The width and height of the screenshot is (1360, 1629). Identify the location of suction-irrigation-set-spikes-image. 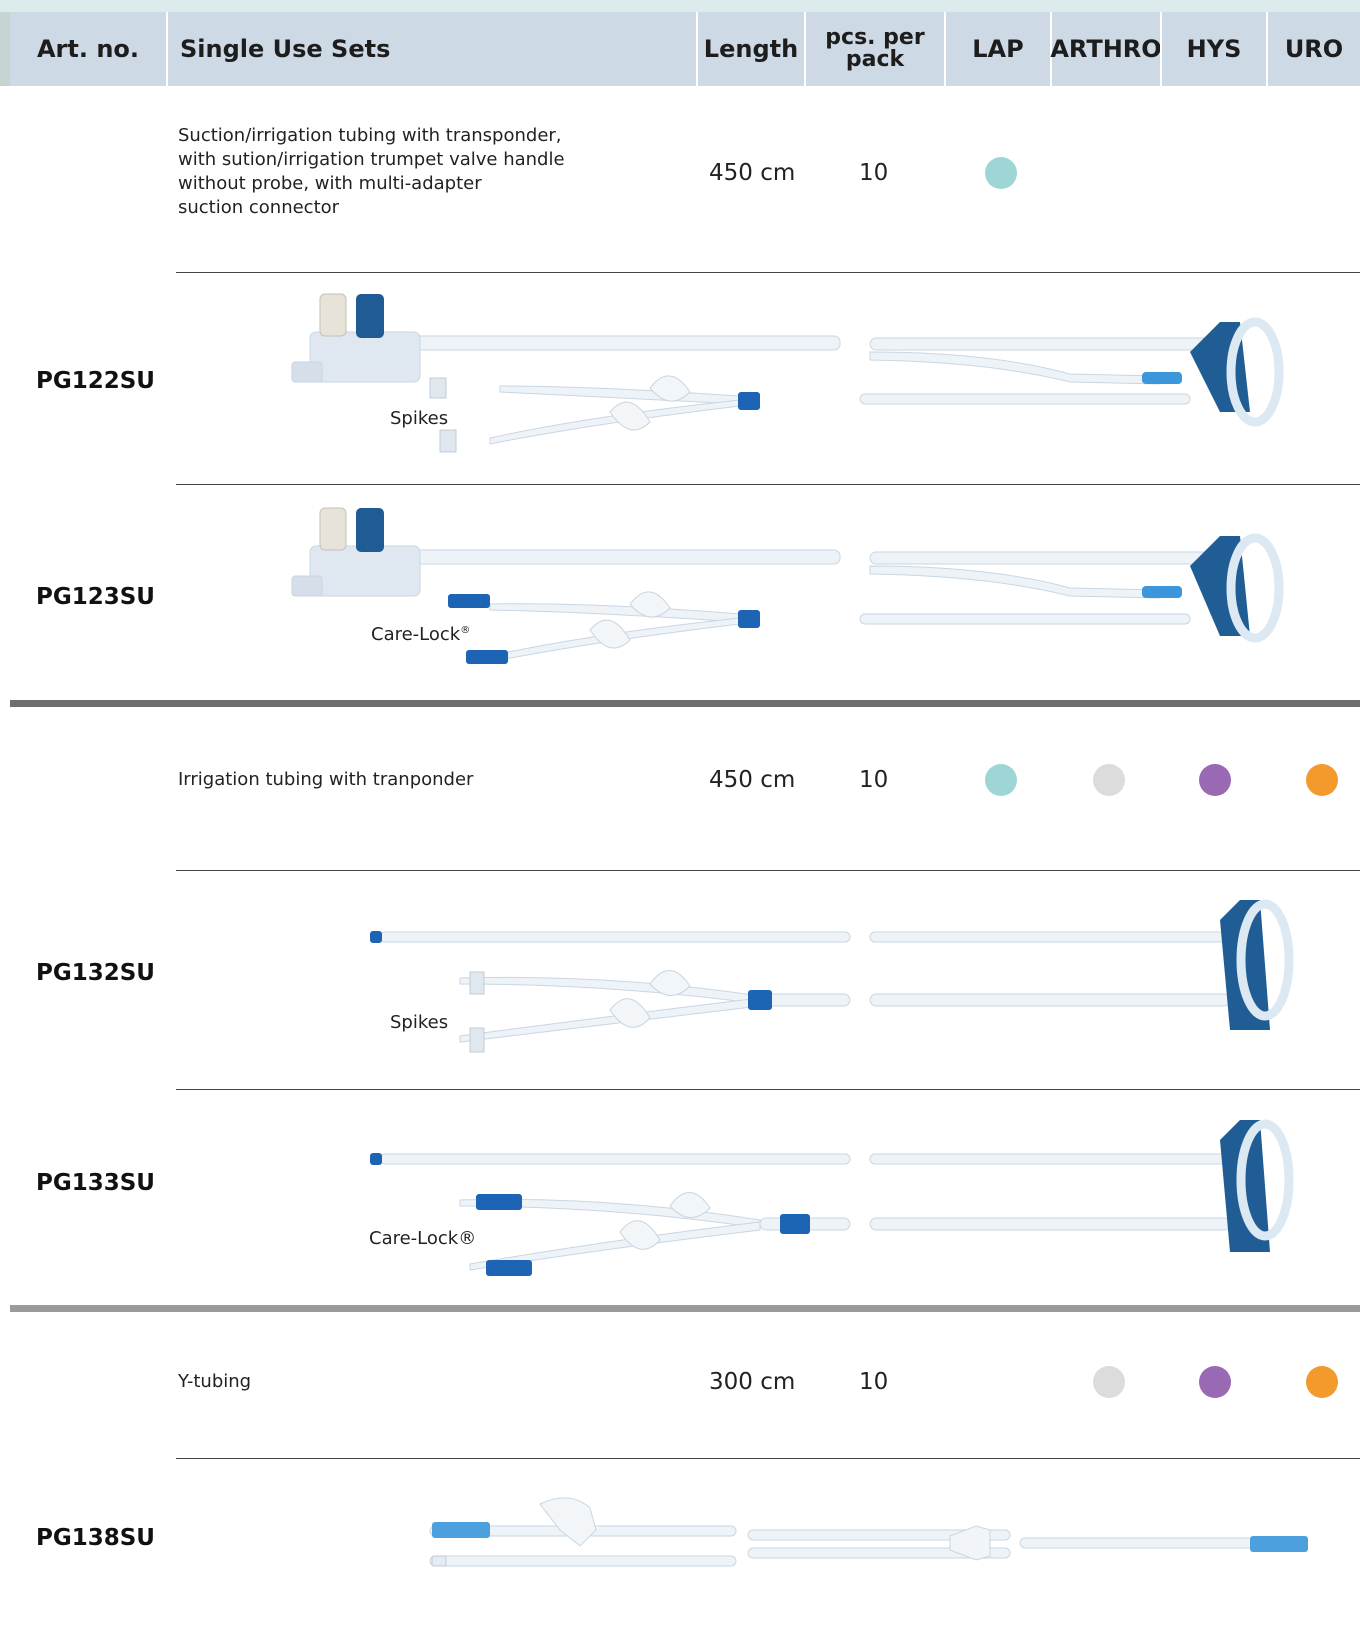
(787, 373).